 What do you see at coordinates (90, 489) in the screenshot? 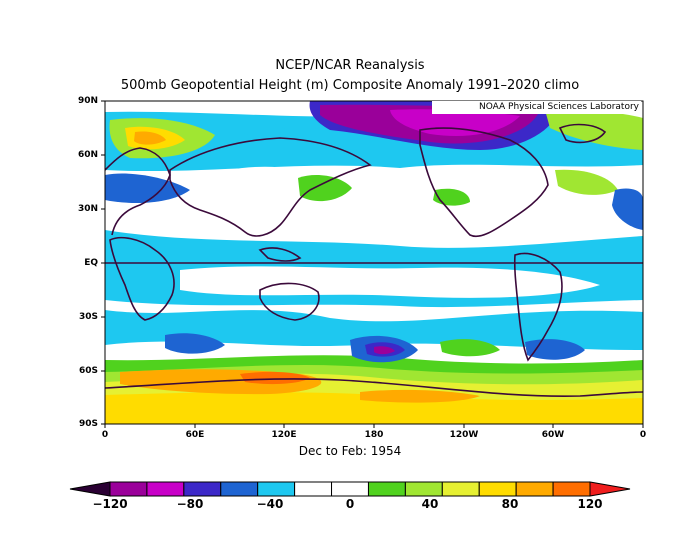
I see `colorbar-low-arrow` at bounding box center [90, 489].